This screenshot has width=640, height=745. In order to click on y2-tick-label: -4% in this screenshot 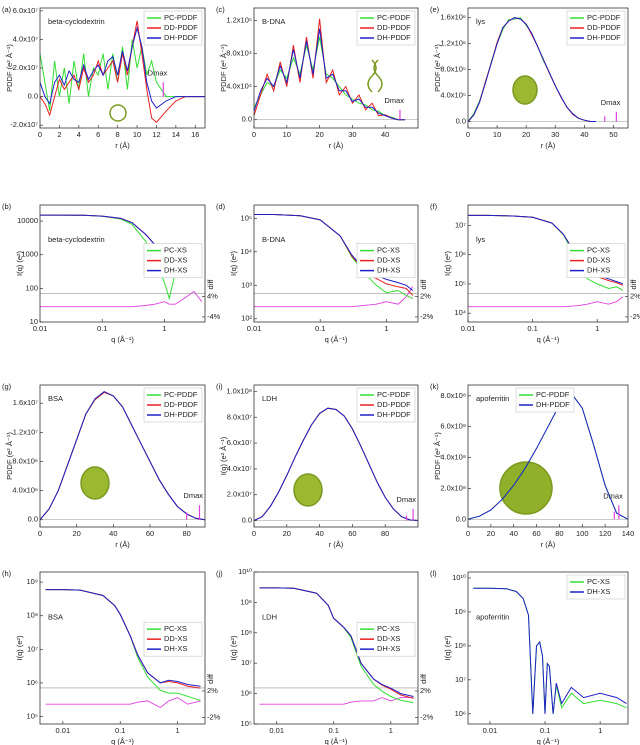, I will do `click(214, 316)`.